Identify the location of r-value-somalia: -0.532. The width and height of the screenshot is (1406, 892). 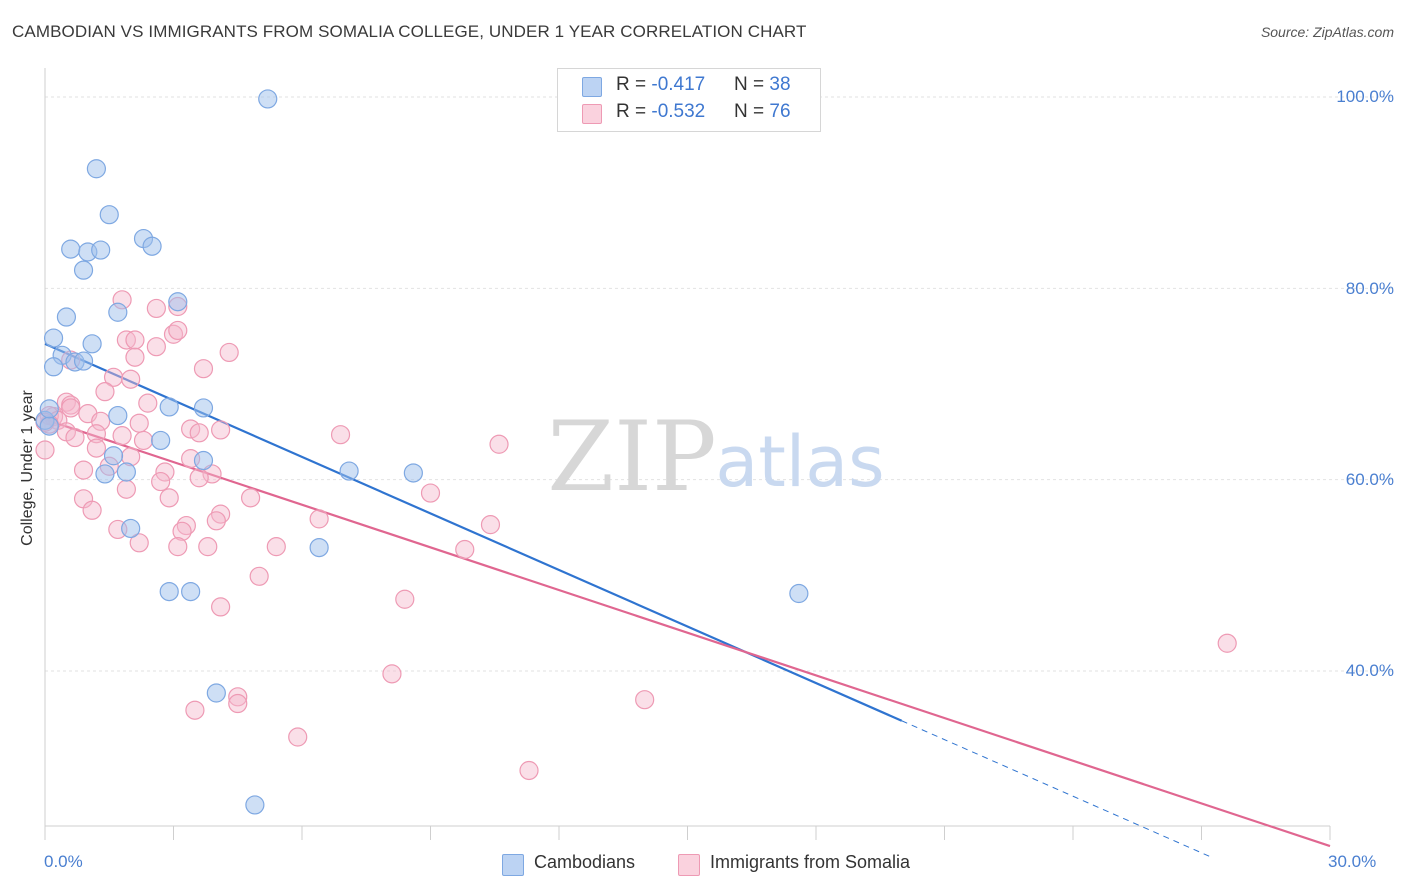
(678, 111).